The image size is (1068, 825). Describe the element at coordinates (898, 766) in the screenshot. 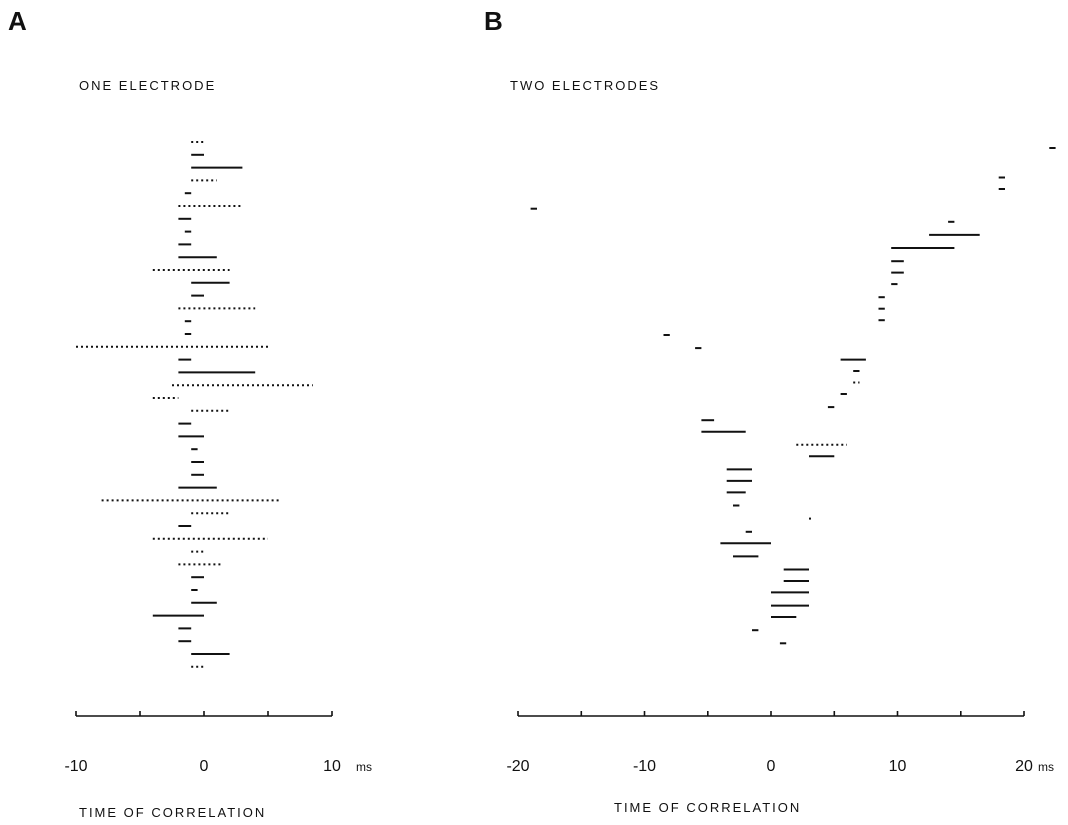

I see `panel-b-tick-label-4: 10` at that location.